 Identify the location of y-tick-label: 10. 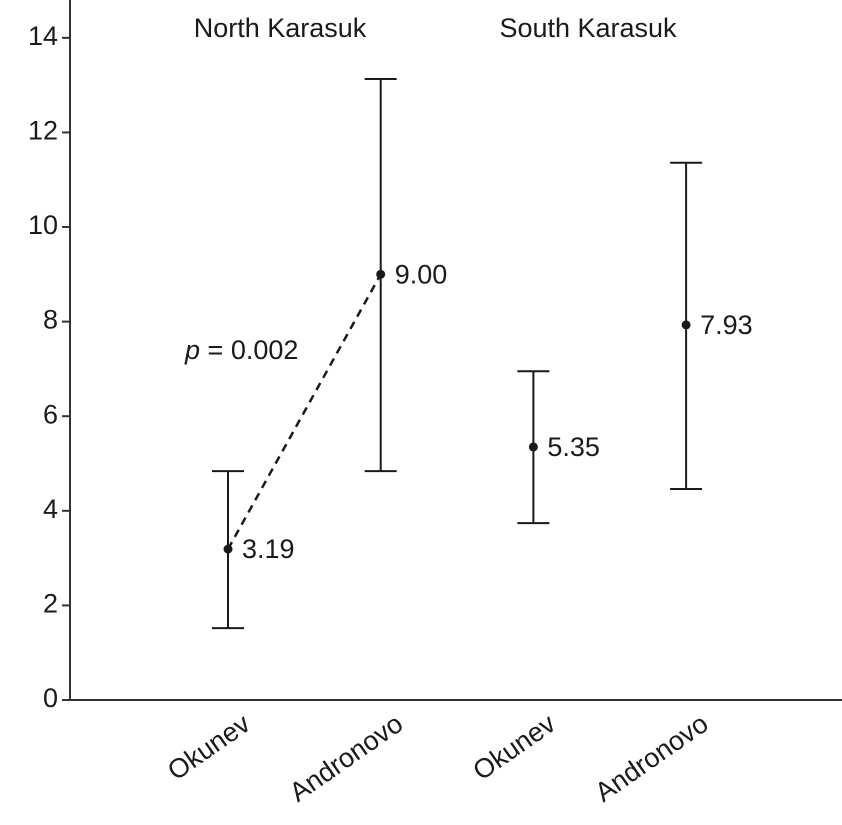
(43, 225).